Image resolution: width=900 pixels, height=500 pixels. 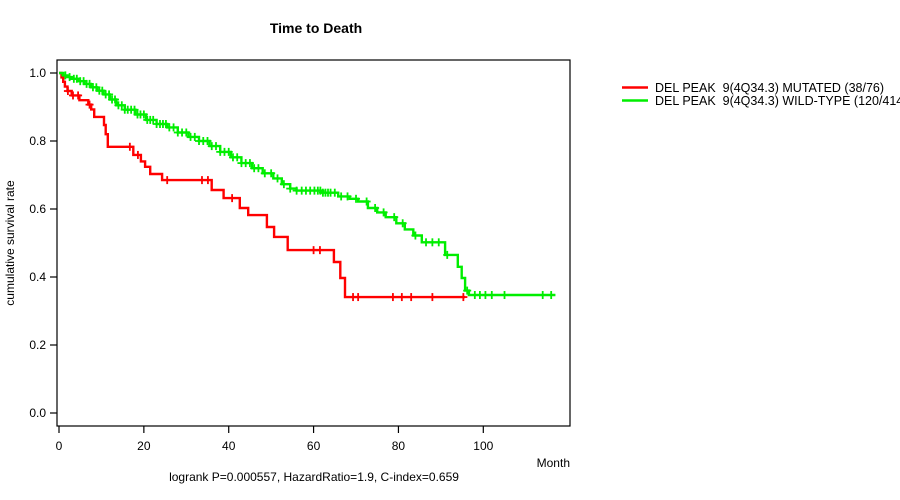 I want to click on x-axis-title: Month, so click(x=553, y=463).